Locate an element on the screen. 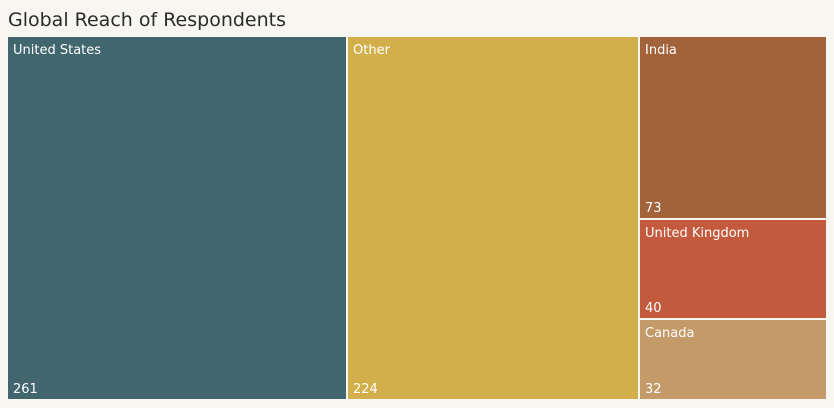 This screenshot has height=408, width=834. tile-label: India is located at coordinates (661, 50).